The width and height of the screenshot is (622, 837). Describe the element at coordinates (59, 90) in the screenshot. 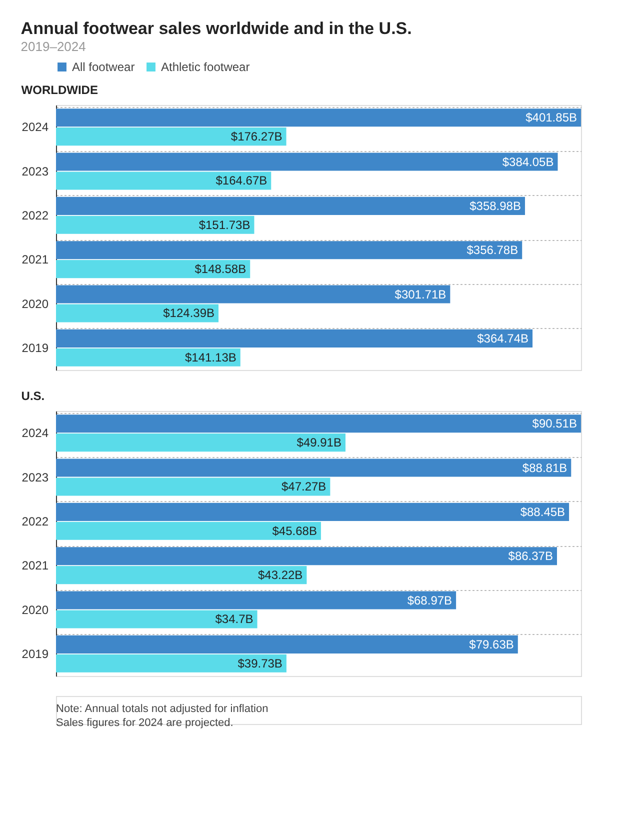

I see `text: WORLDWIDE` at that location.